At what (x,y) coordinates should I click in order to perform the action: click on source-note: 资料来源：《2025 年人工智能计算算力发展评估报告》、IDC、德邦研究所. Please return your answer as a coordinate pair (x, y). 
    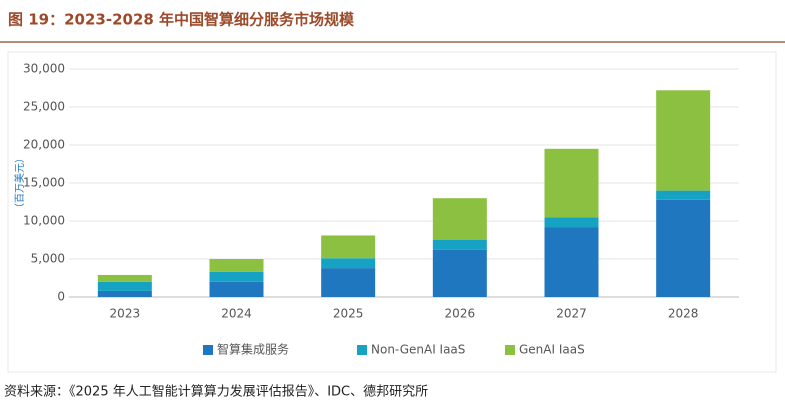
    Looking at the image, I should click on (216, 392).